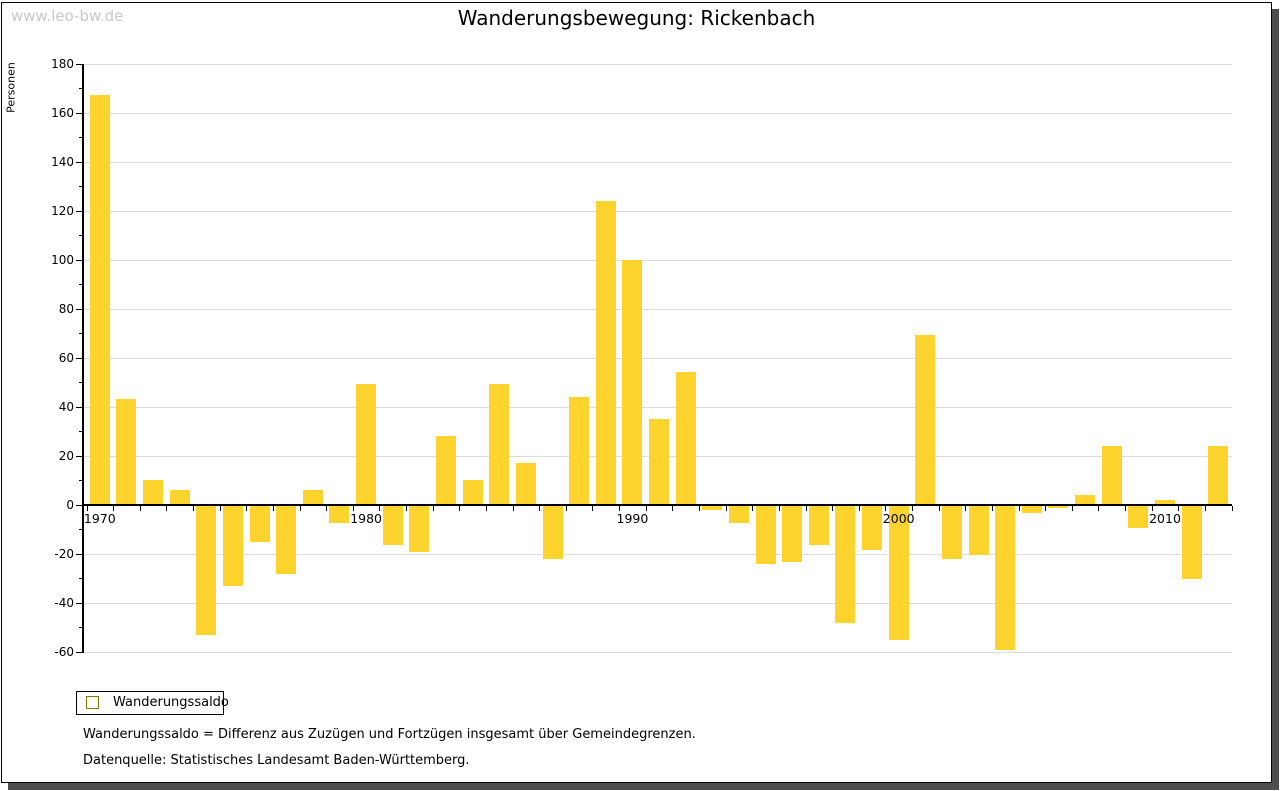 This screenshot has height=791, width=1280. What do you see at coordinates (419, 529) in the screenshot?
I see `bar-1982` at bounding box center [419, 529].